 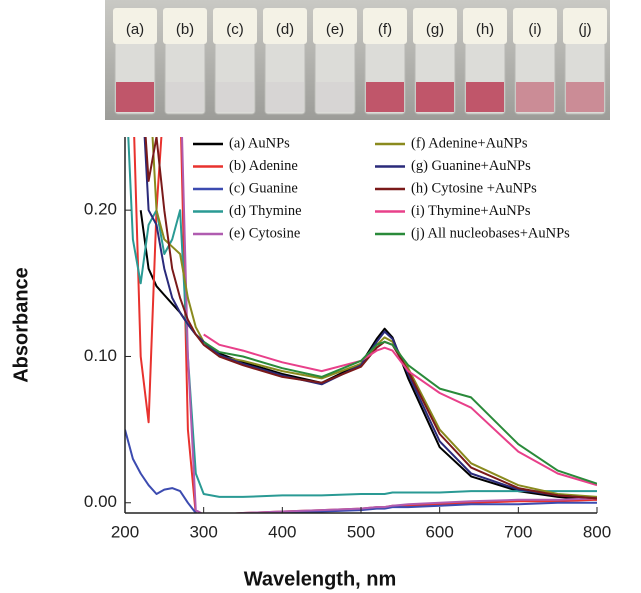 What do you see at coordinates (471, 211) in the screenshot?
I see `legend-label: (i) Thymine+AuNPs` at bounding box center [471, 211].